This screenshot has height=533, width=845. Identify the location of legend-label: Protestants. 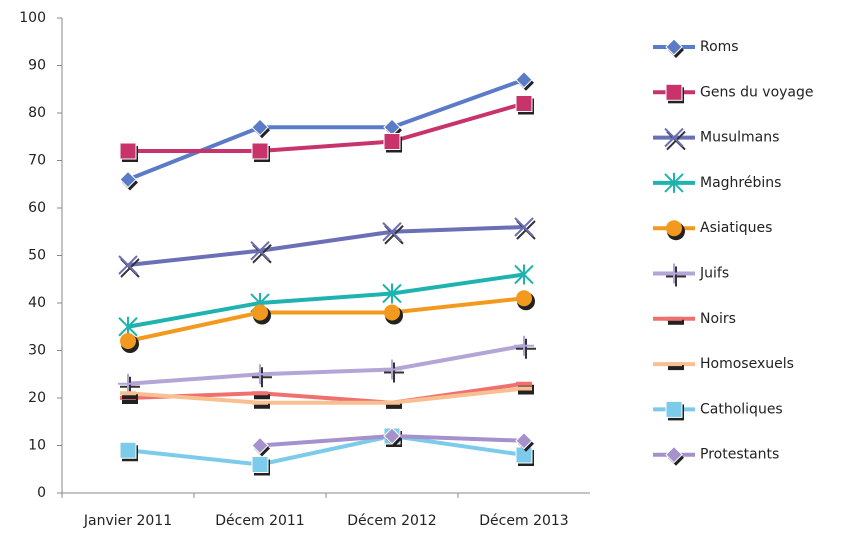
(739, 455).